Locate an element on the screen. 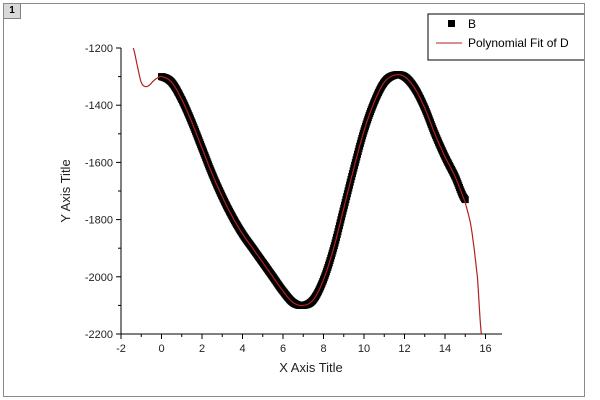 This screenshot has width=600, height=400. x-tick-label: 14 is located at coordinates (445, 349).